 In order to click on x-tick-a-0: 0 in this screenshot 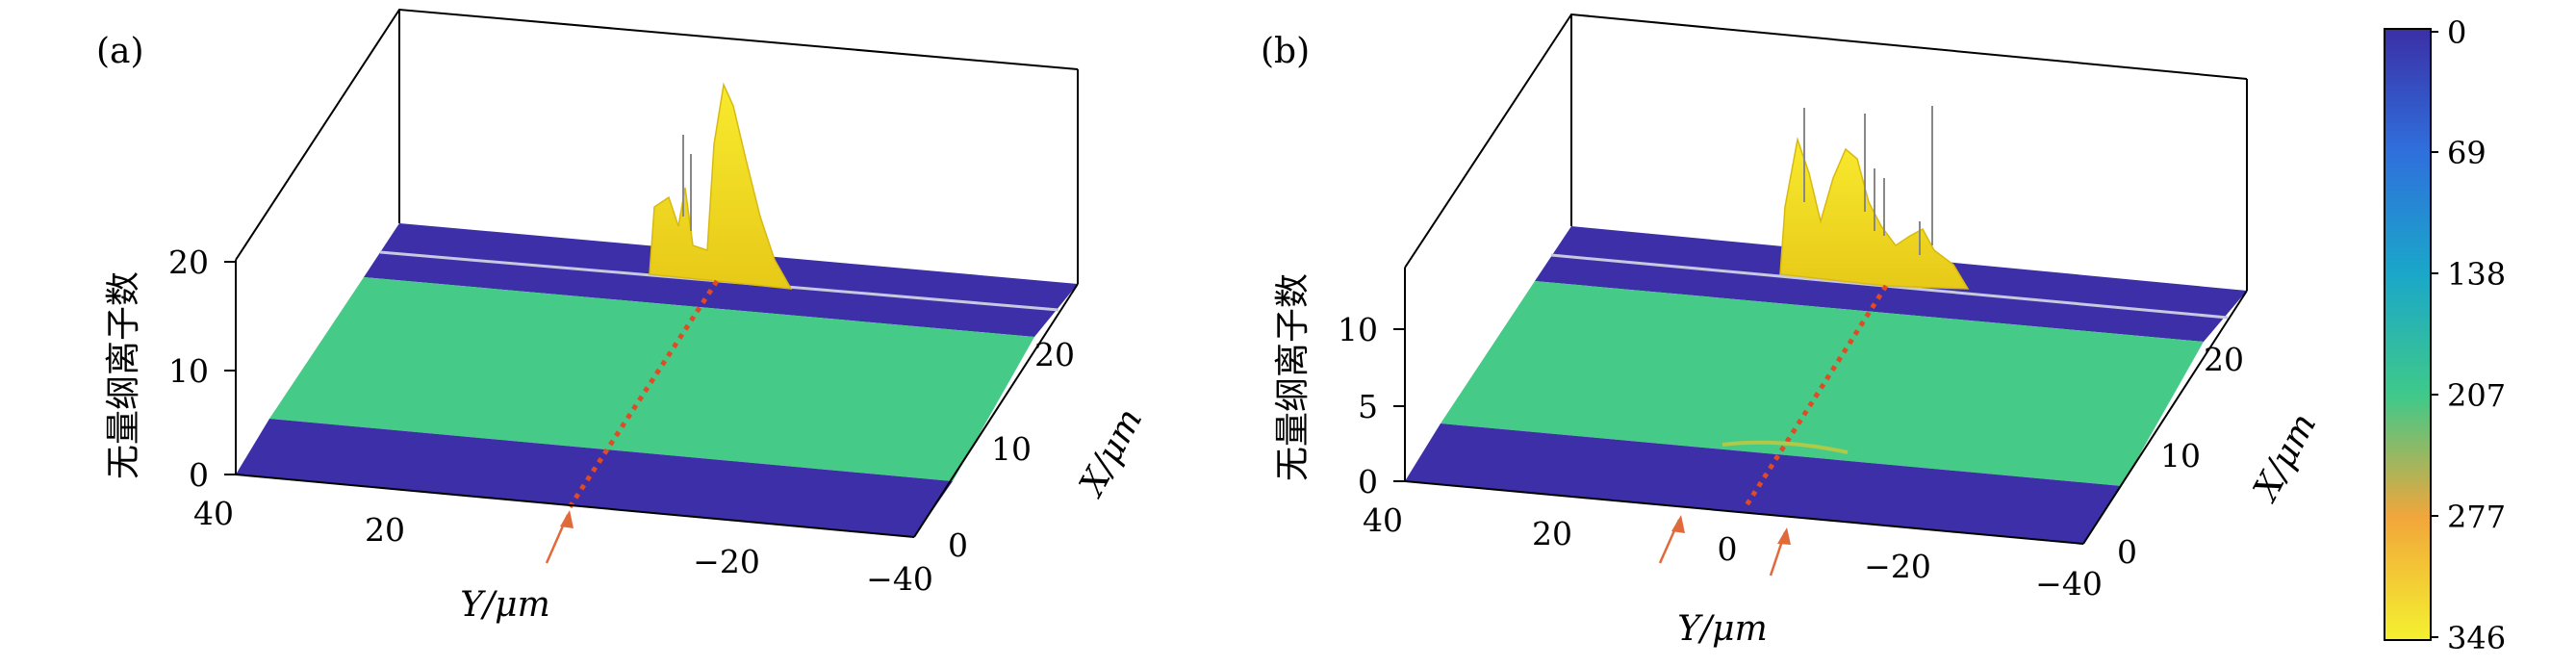, I will do `click(958, 545)`.